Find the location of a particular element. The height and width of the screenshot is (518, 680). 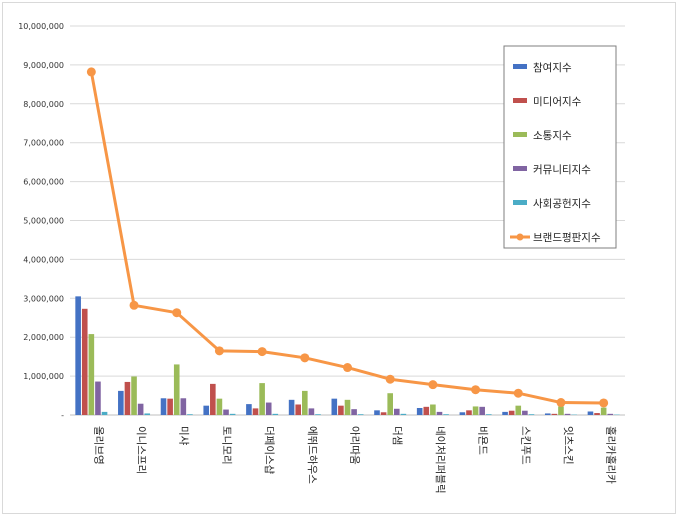

category-label: 더페이스샵 is located at coordinates (269, 450).